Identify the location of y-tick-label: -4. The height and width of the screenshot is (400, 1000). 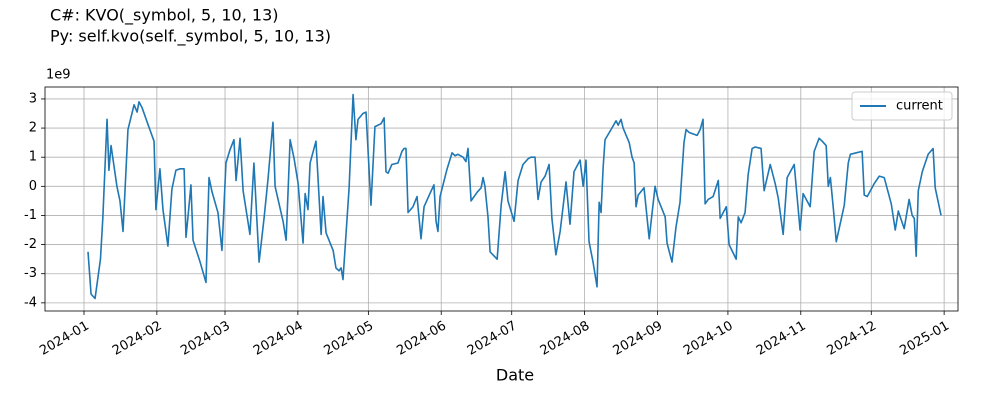
(30, 302).